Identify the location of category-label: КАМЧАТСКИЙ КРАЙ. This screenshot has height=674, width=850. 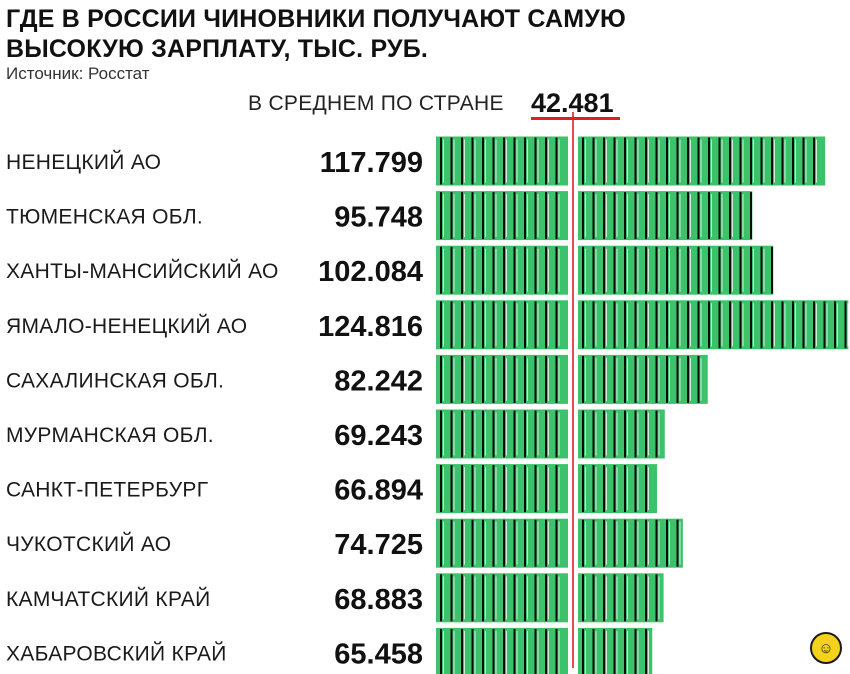
(108, 599).